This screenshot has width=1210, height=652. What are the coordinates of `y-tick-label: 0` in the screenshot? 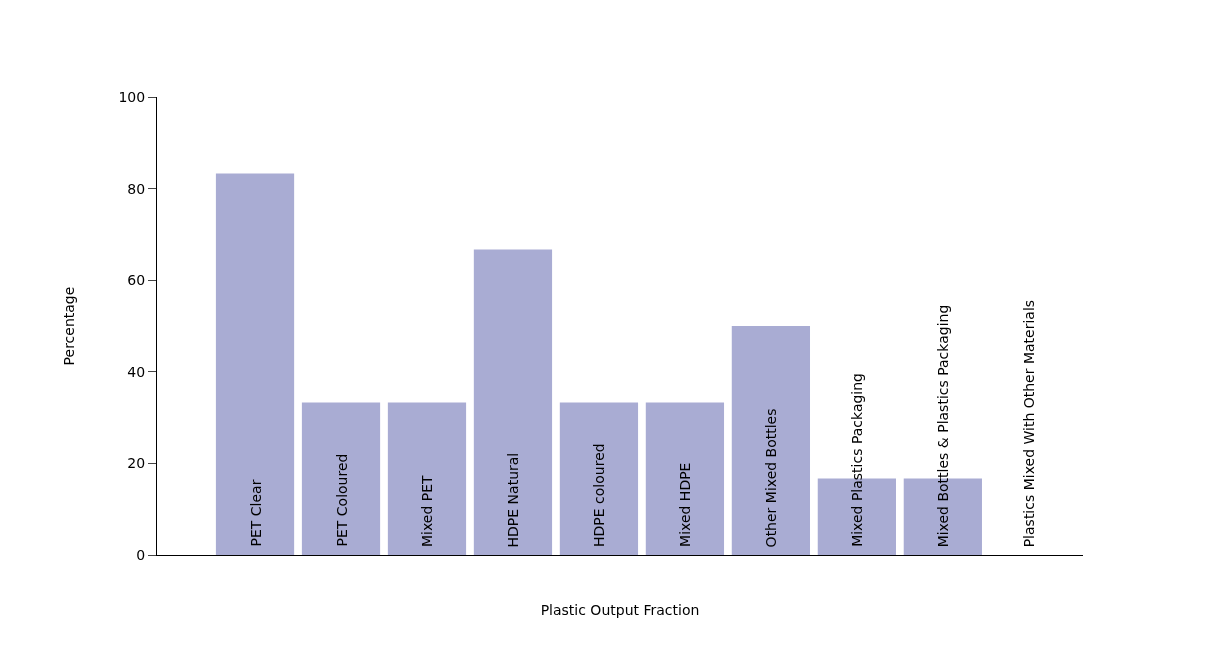 It's located at (141, 554).